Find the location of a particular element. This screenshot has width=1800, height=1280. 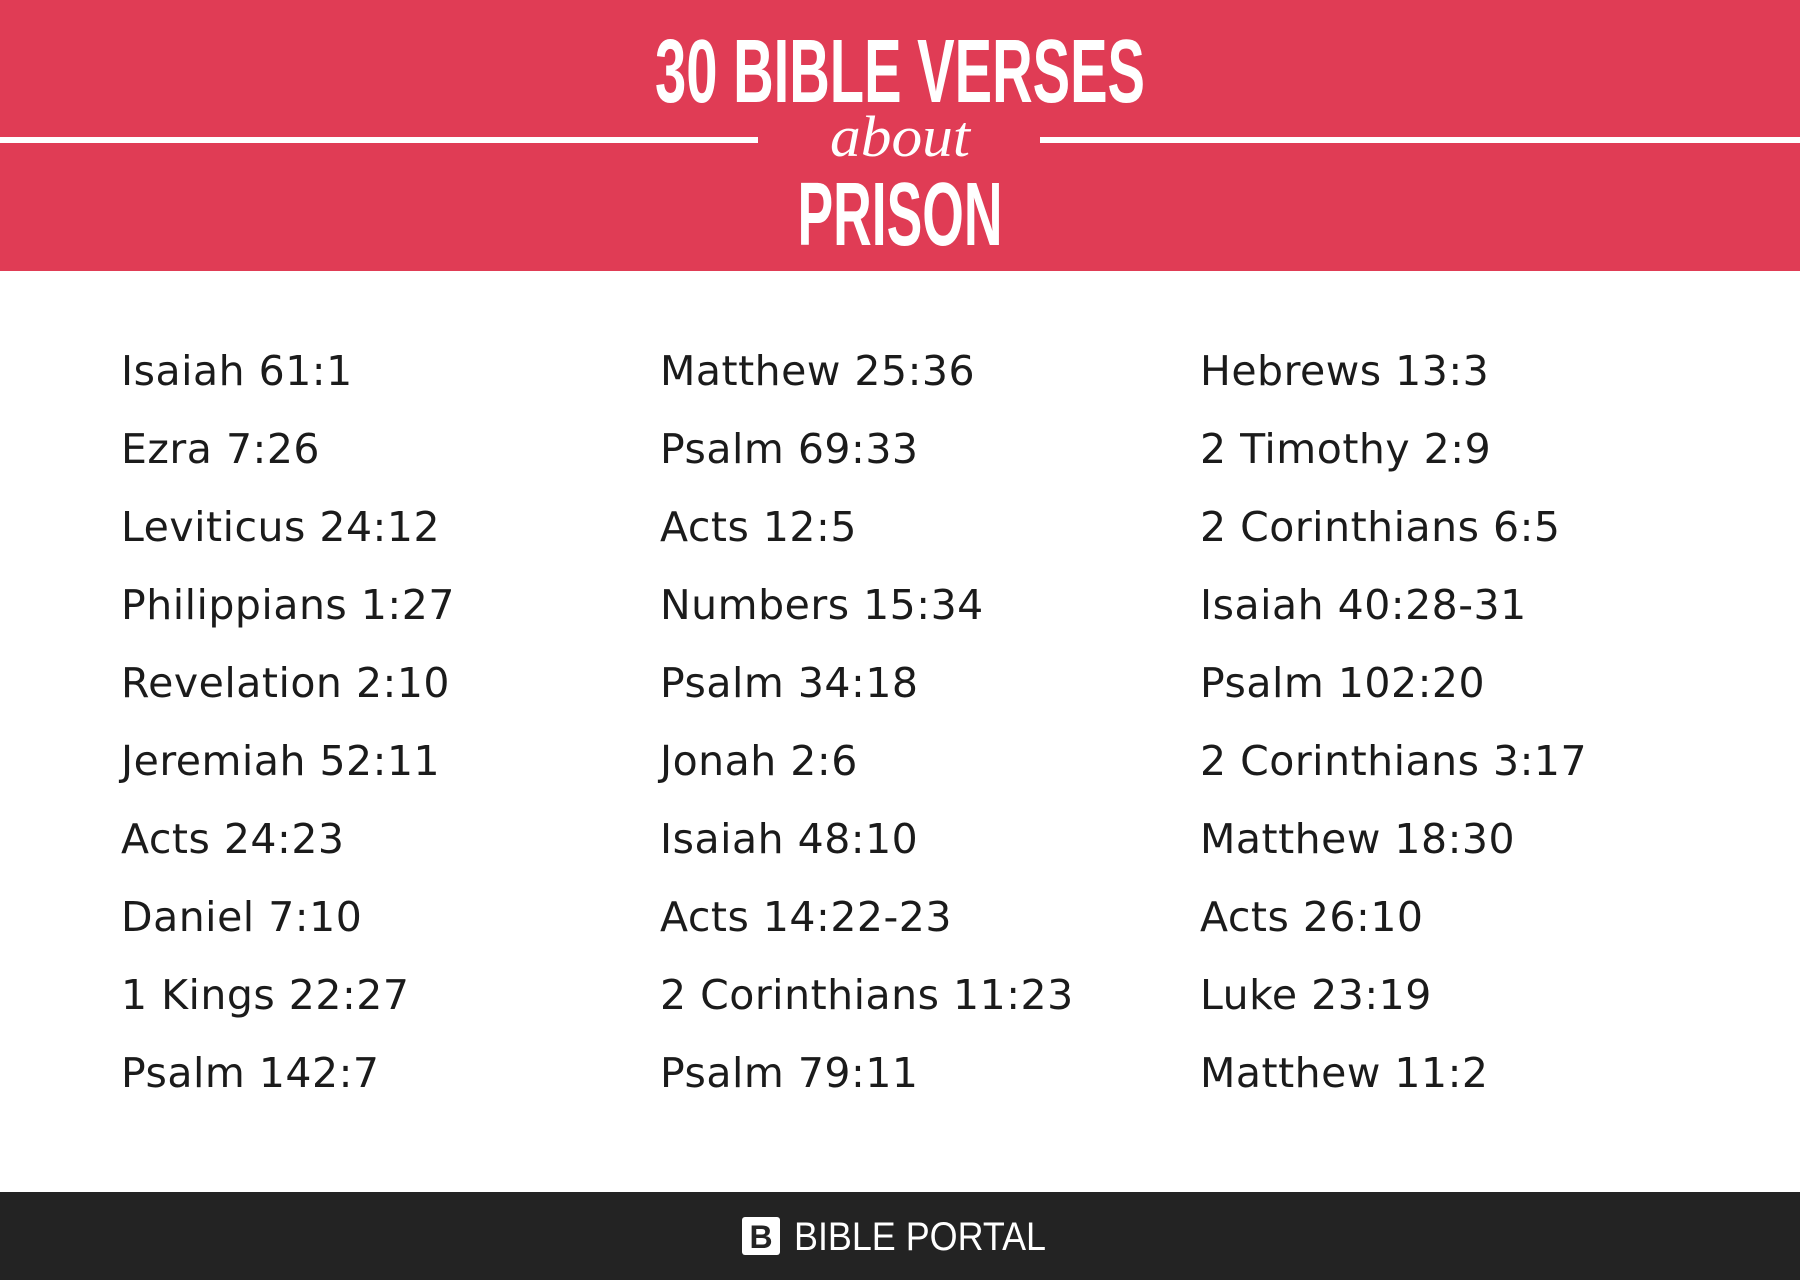

verse-reference: Luke 23:19 is located at coordinates (1316, 995).